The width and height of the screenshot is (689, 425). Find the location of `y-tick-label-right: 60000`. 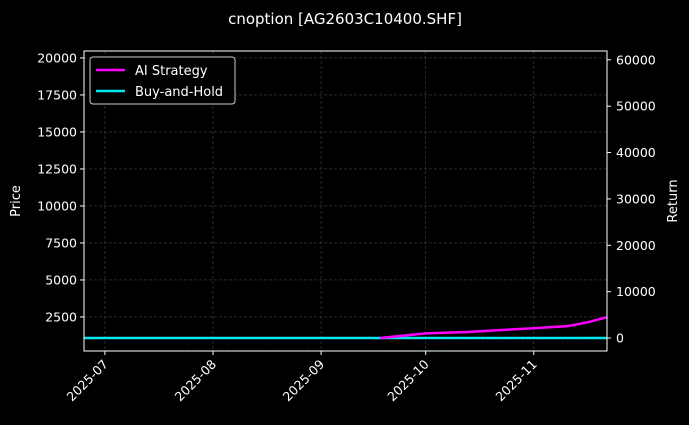

y-tick-label-right: 60000 is located at coordinates (636, 59).